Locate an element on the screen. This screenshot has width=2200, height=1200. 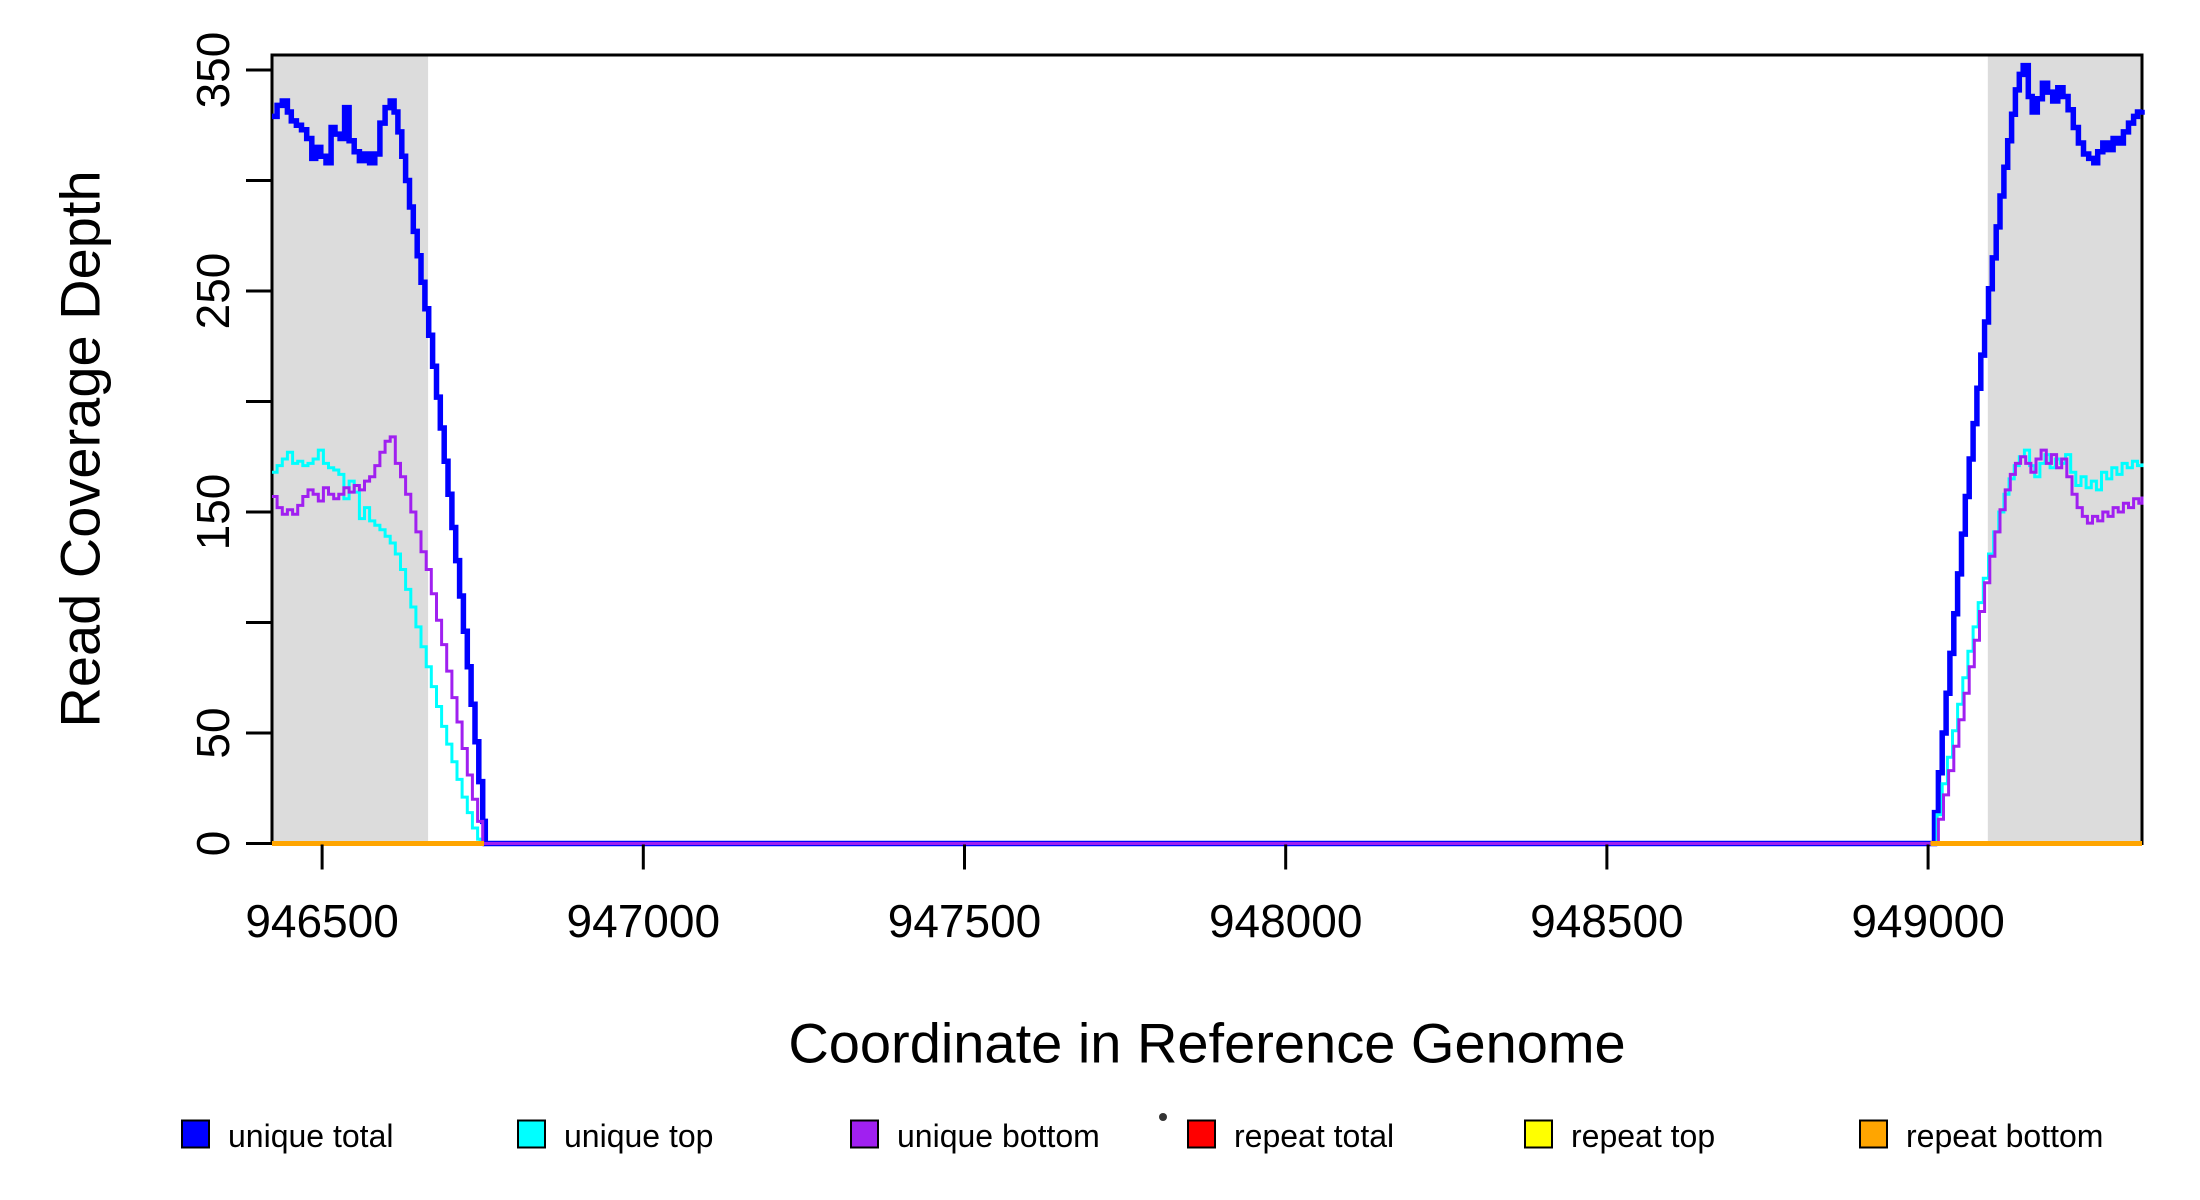
x-tick-label: 947500 is located at coordinates (965, 921).